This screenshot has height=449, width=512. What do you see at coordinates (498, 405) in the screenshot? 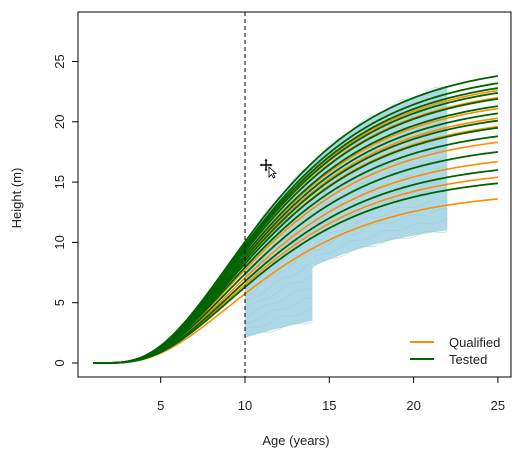
I see `x-tick-label: 25` at bounding box center [498, 405].